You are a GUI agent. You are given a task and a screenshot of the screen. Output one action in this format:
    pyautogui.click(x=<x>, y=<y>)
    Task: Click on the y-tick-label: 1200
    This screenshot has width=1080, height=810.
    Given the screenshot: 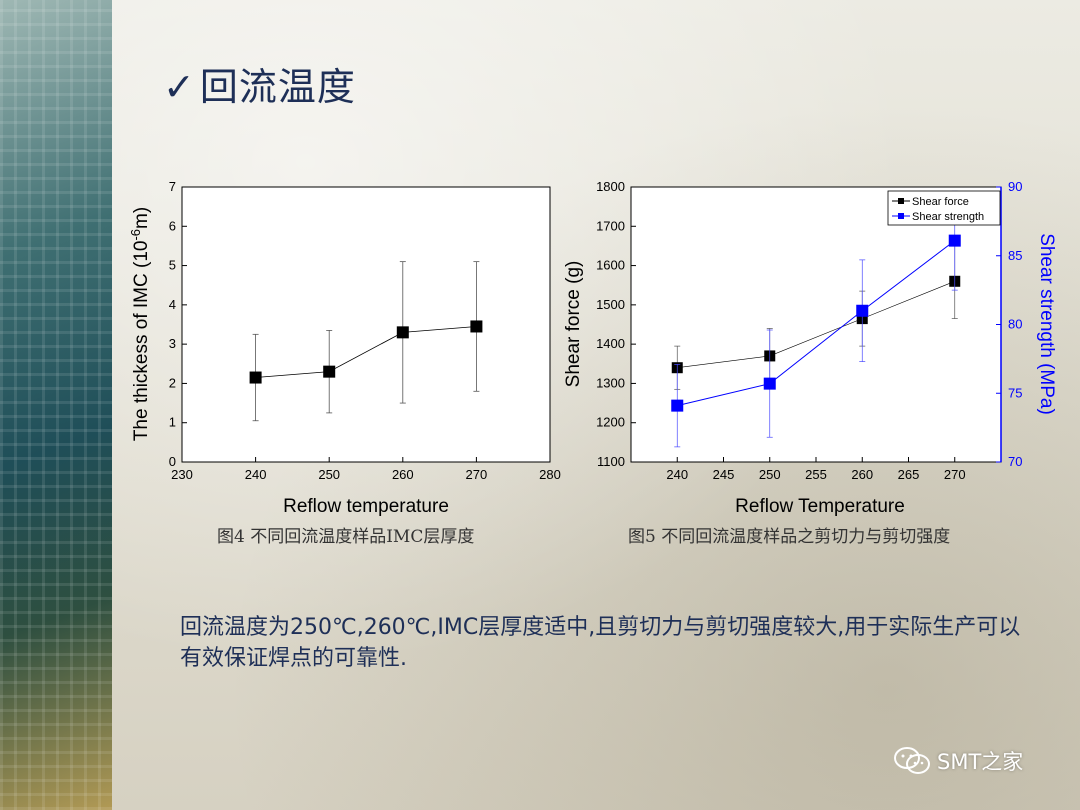 What is the action you would take?
    pyautogui.click(x=610, y=422)
    